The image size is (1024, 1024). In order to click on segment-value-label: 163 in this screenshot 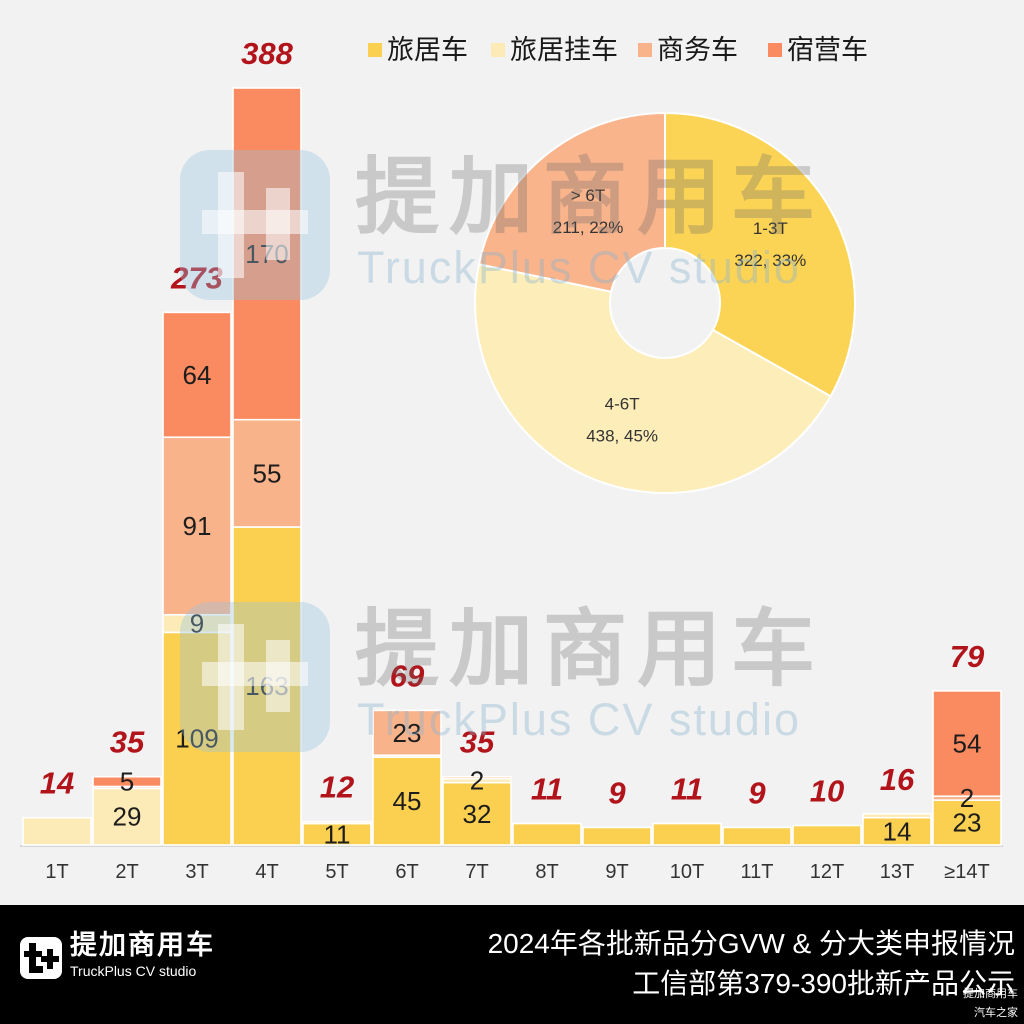, I will do `click(266, 686)`.